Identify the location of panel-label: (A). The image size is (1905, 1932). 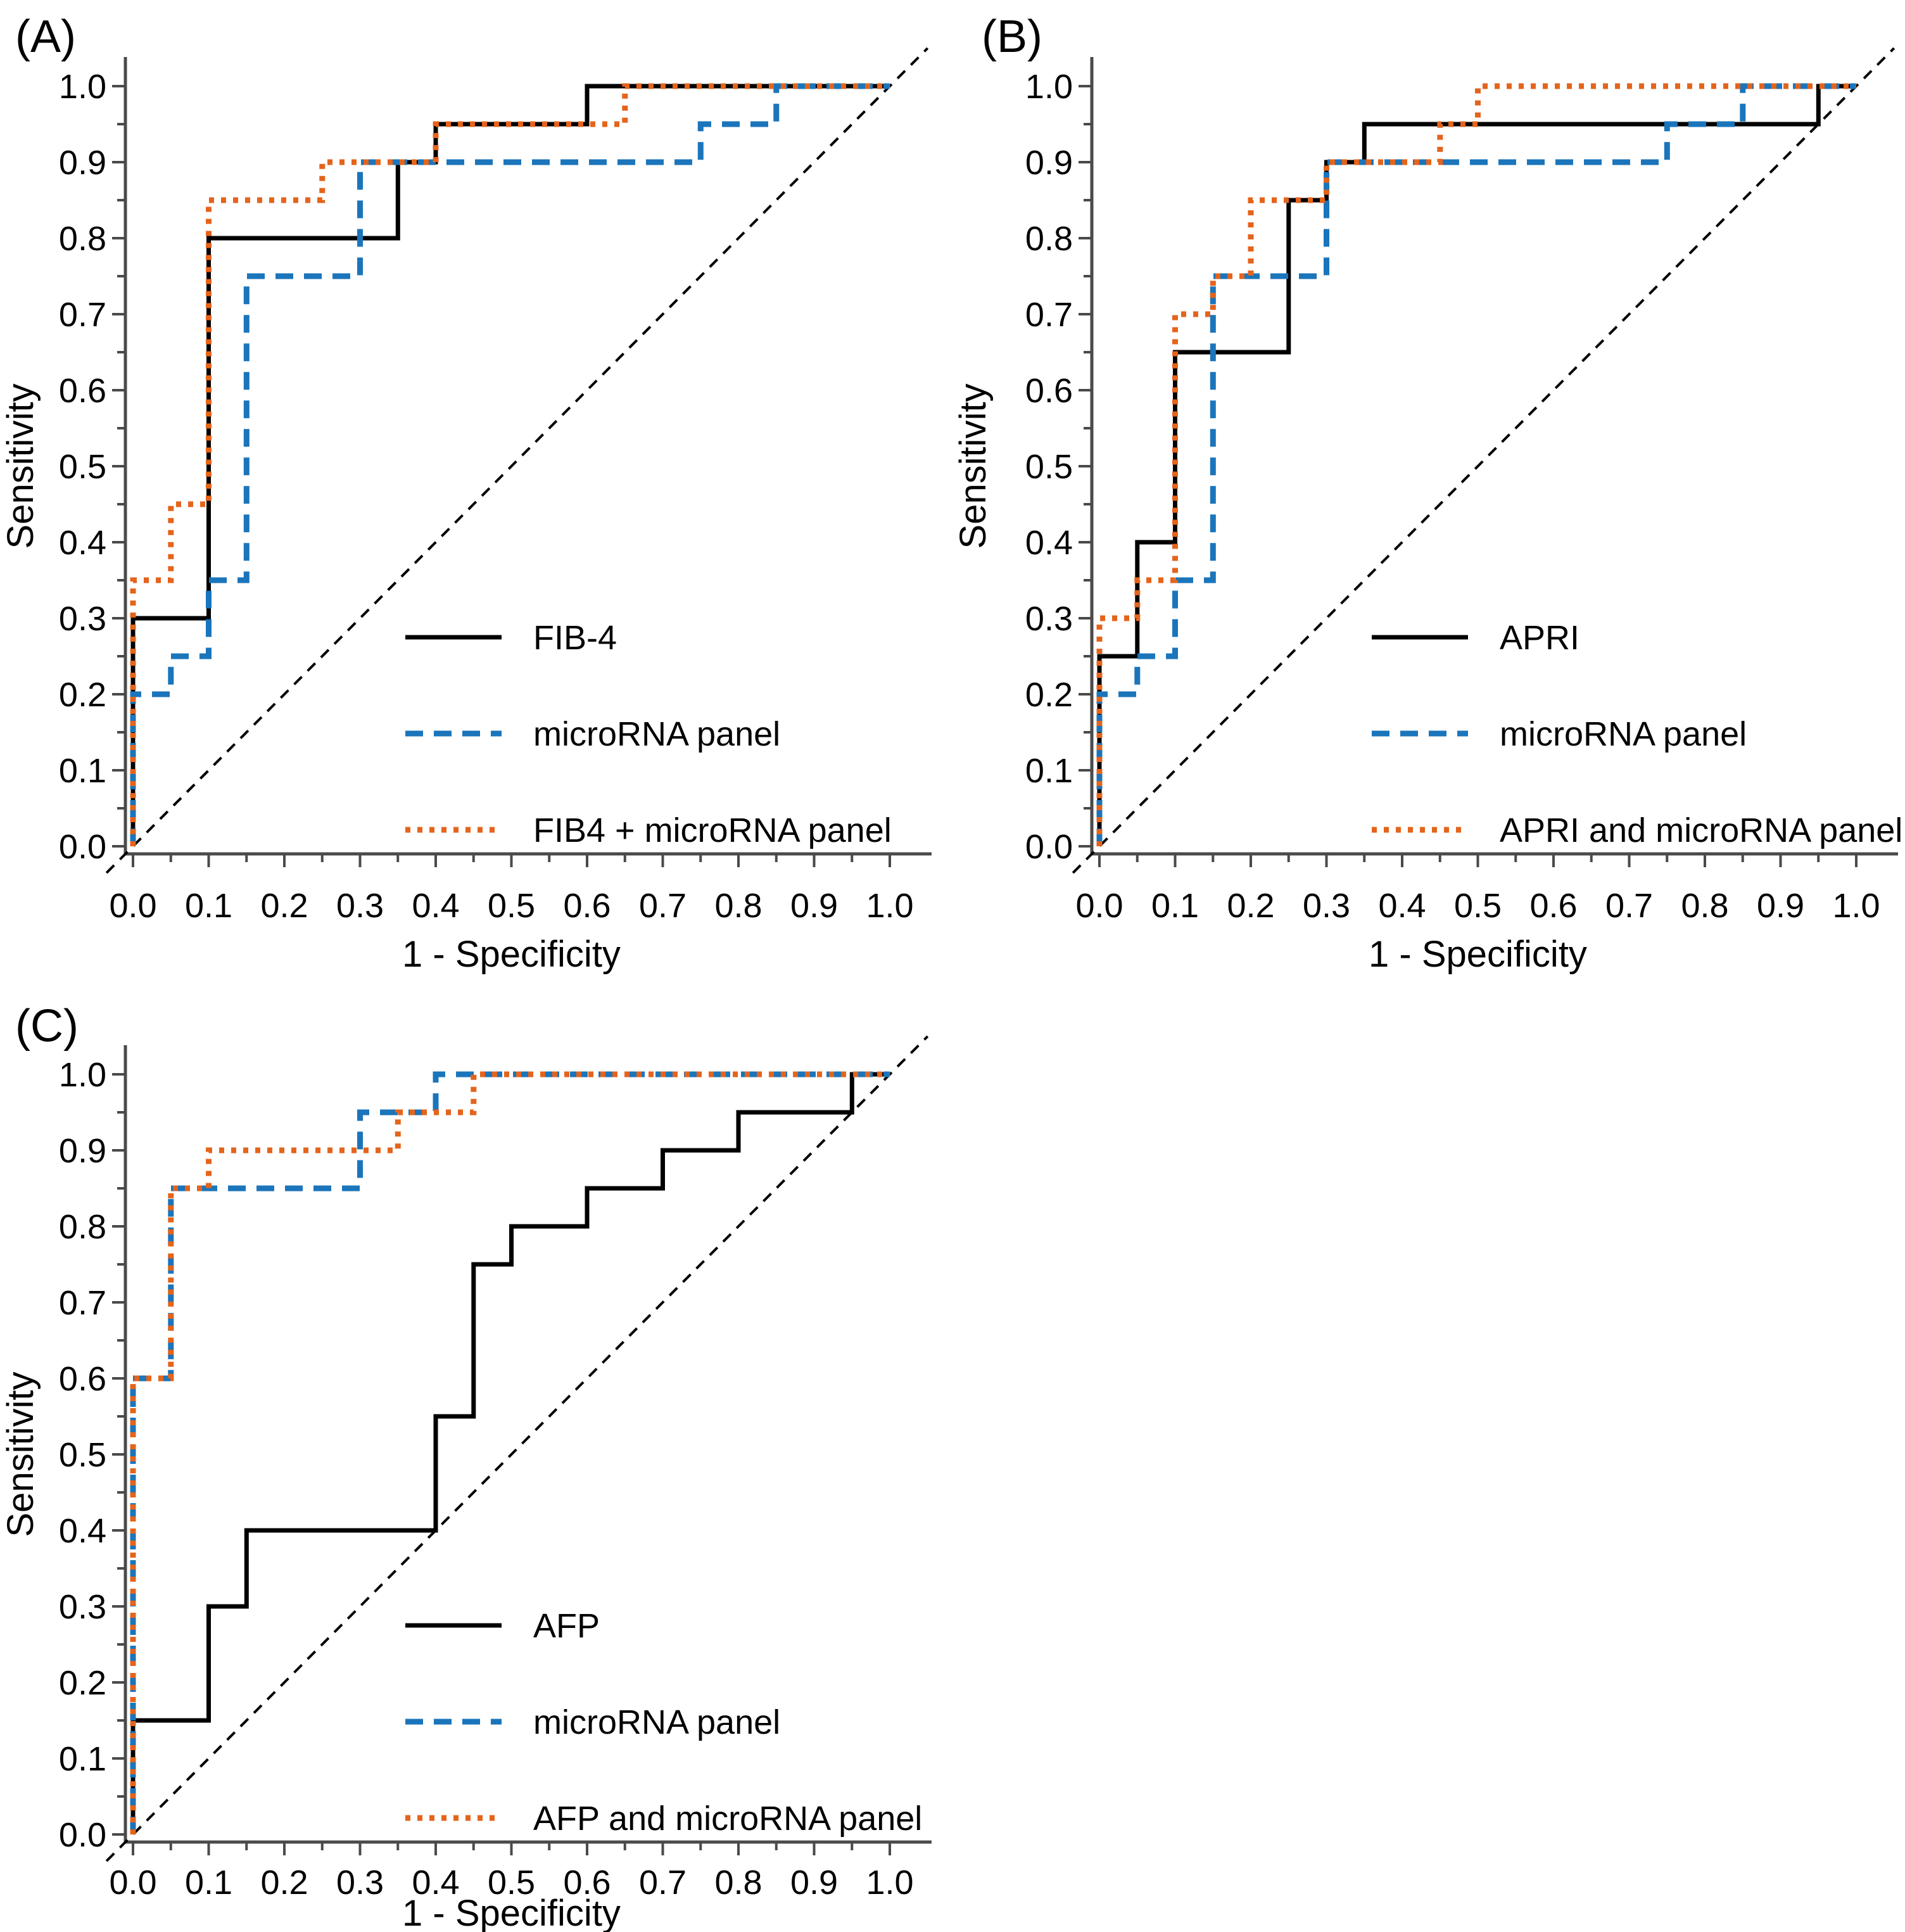
(45, 36).